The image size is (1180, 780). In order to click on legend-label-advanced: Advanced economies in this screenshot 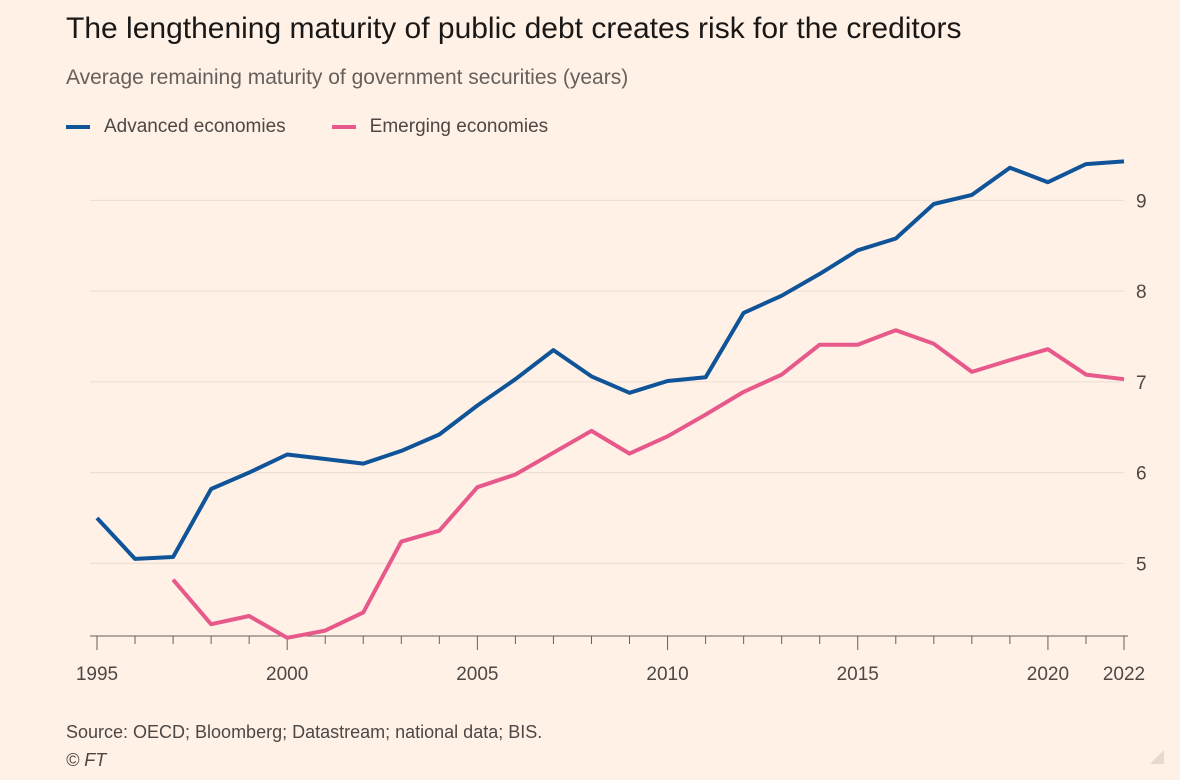, I will do `click(195, 126)`.